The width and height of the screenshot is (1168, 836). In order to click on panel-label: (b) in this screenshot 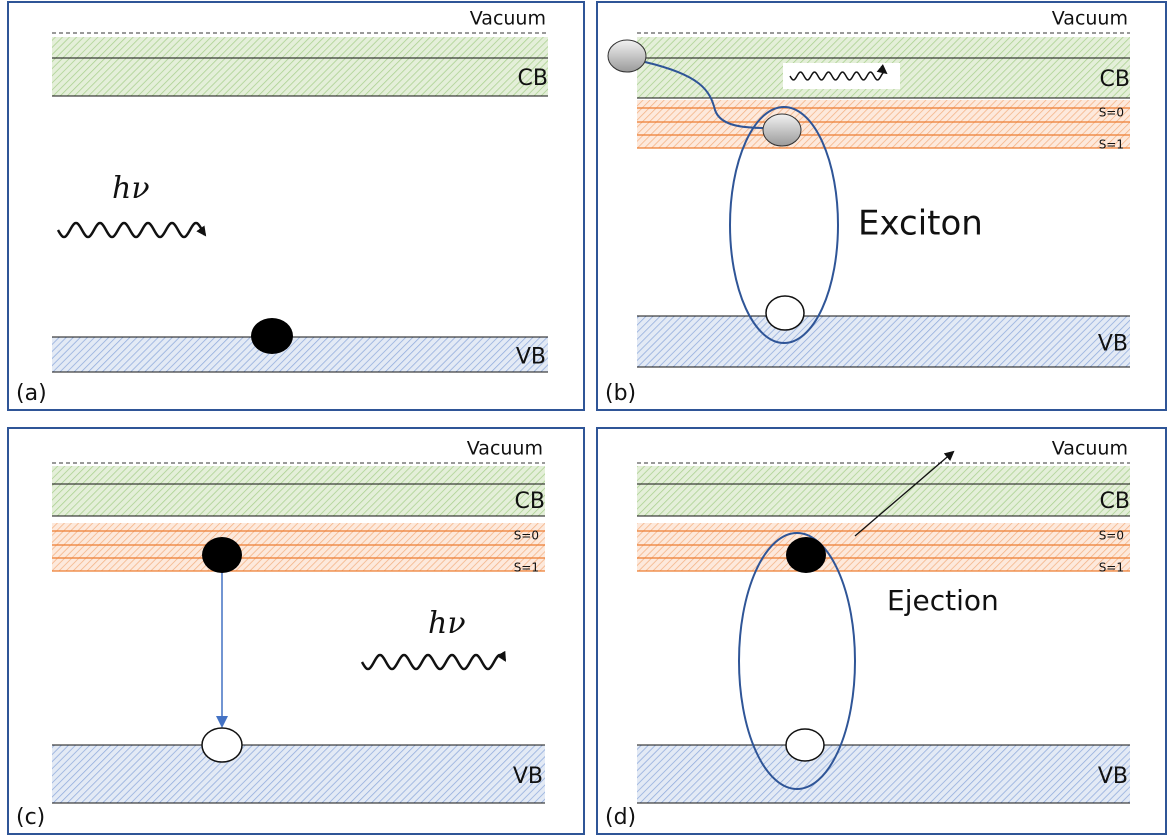, I will do `click(620, 393)`.